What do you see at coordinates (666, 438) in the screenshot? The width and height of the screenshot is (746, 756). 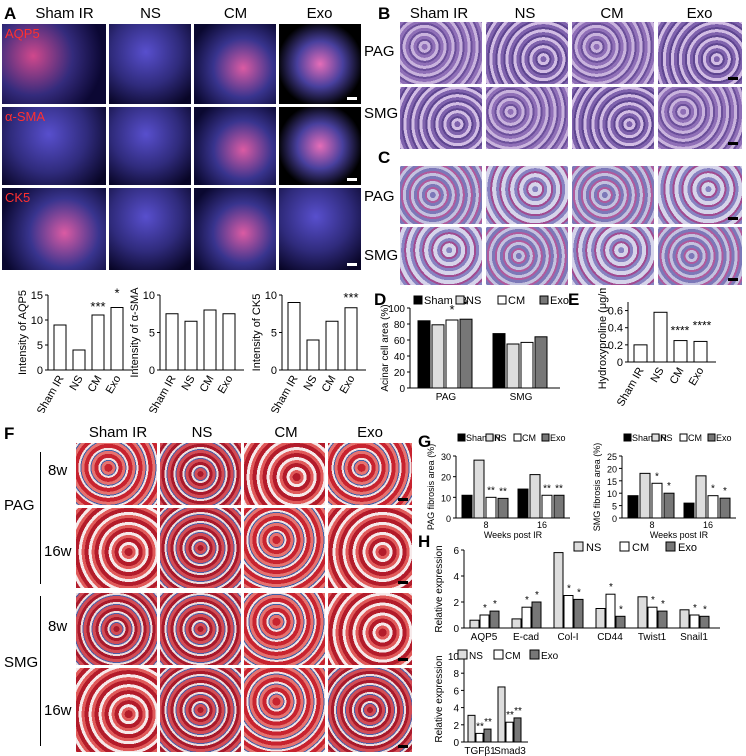 I see `legend-label: NS` at bounding box center [666, 438].